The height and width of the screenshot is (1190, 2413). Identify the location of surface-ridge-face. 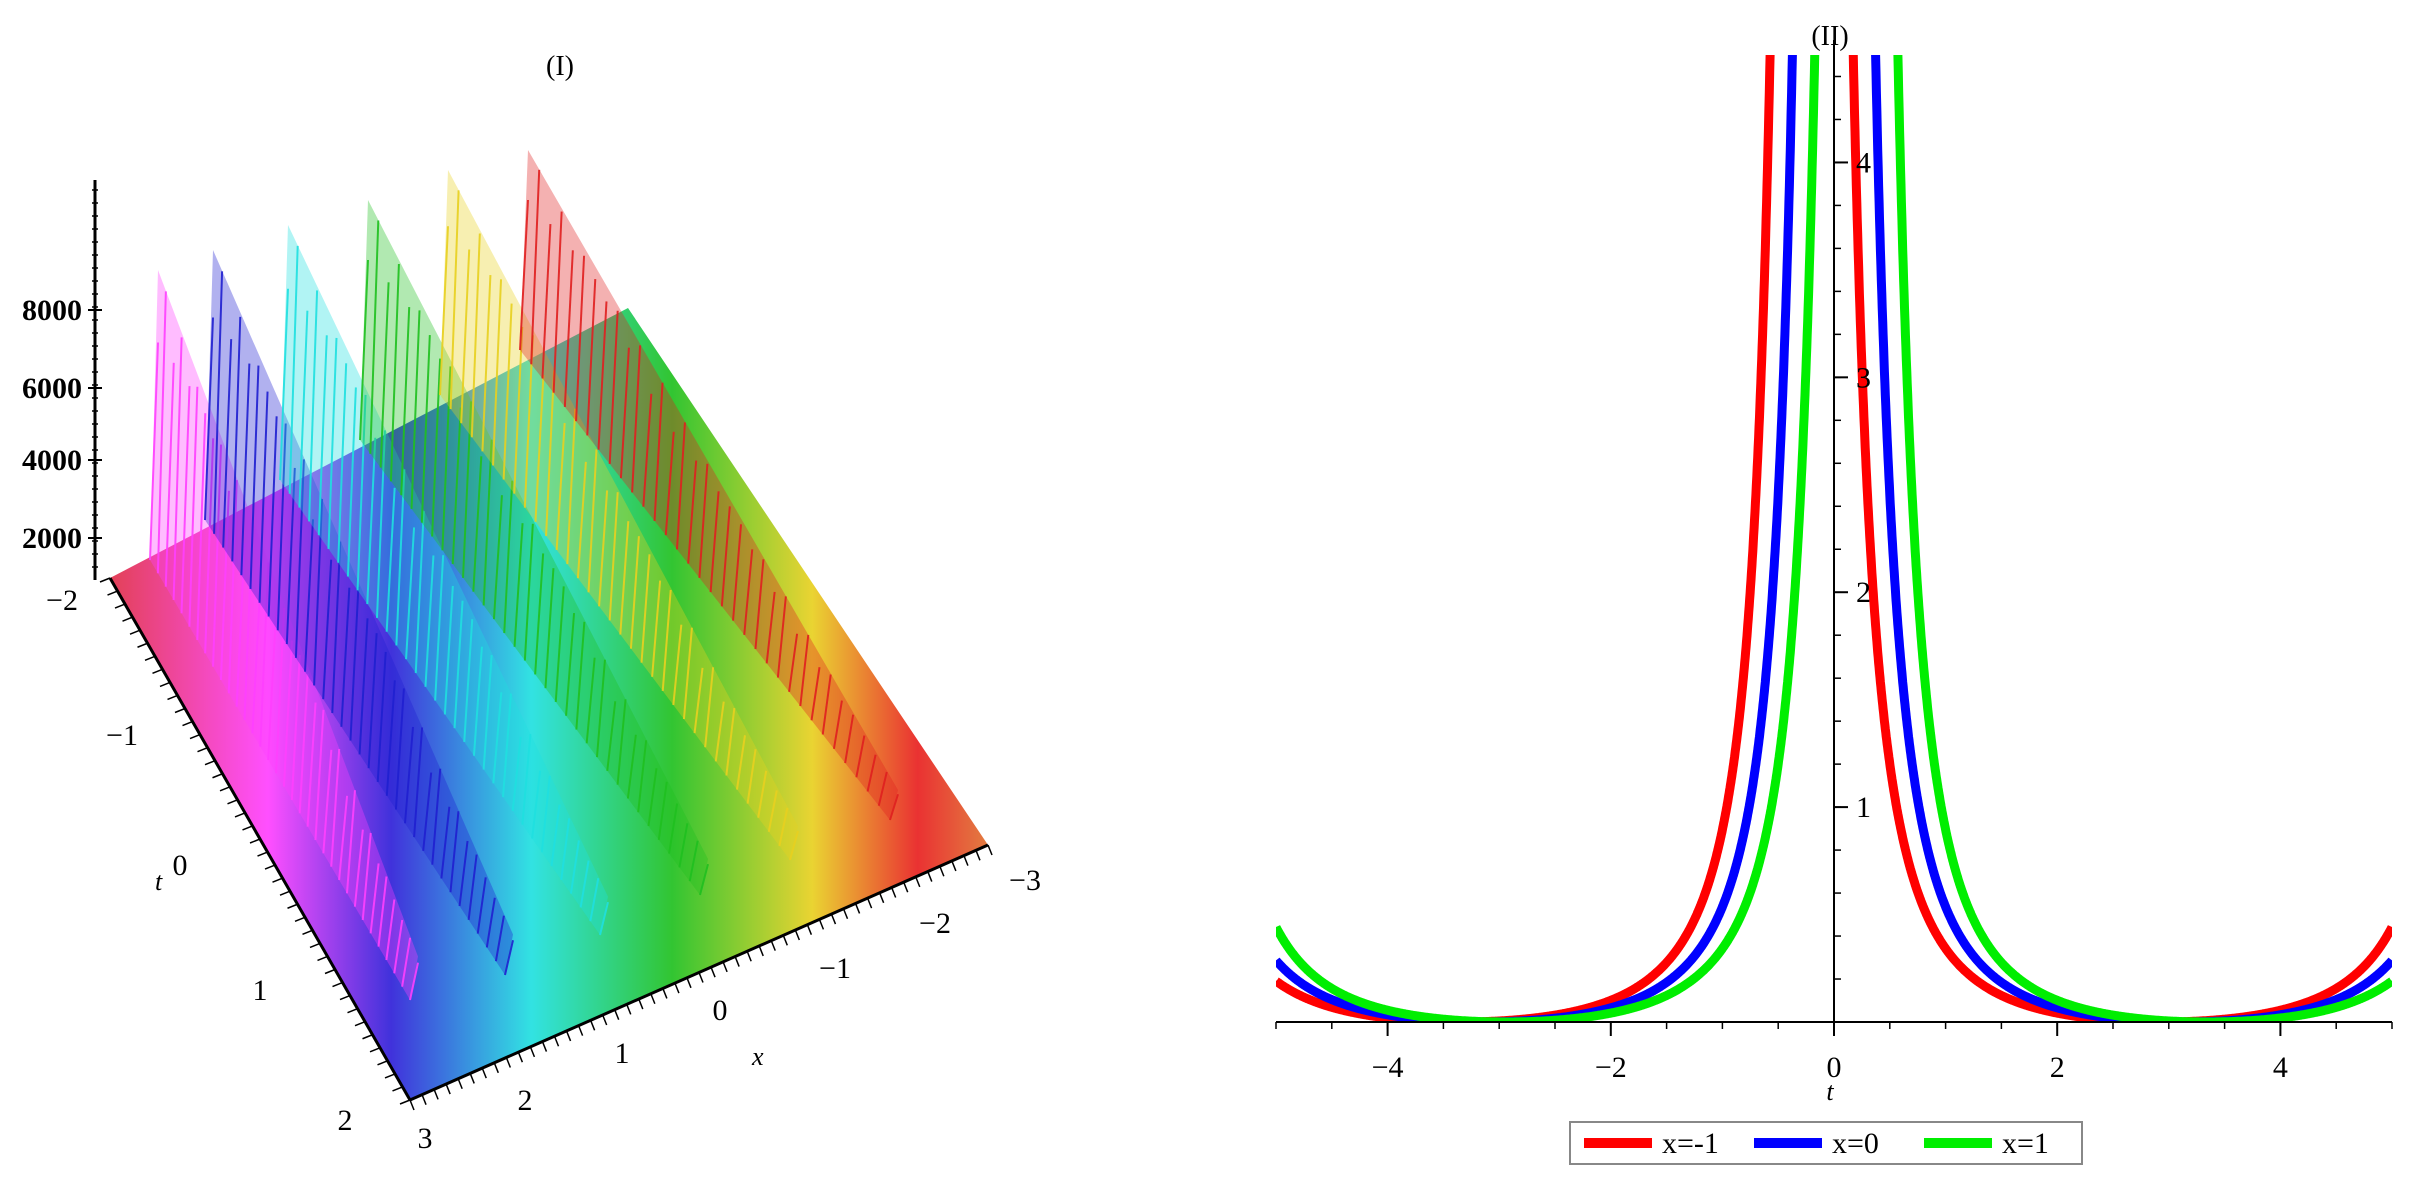
(709, 485).